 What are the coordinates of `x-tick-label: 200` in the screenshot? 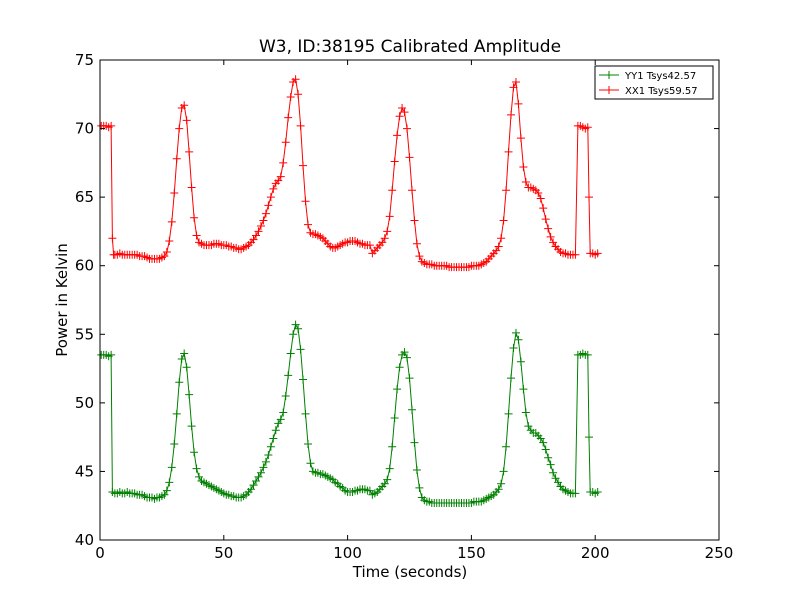 It's located at (595, 553).